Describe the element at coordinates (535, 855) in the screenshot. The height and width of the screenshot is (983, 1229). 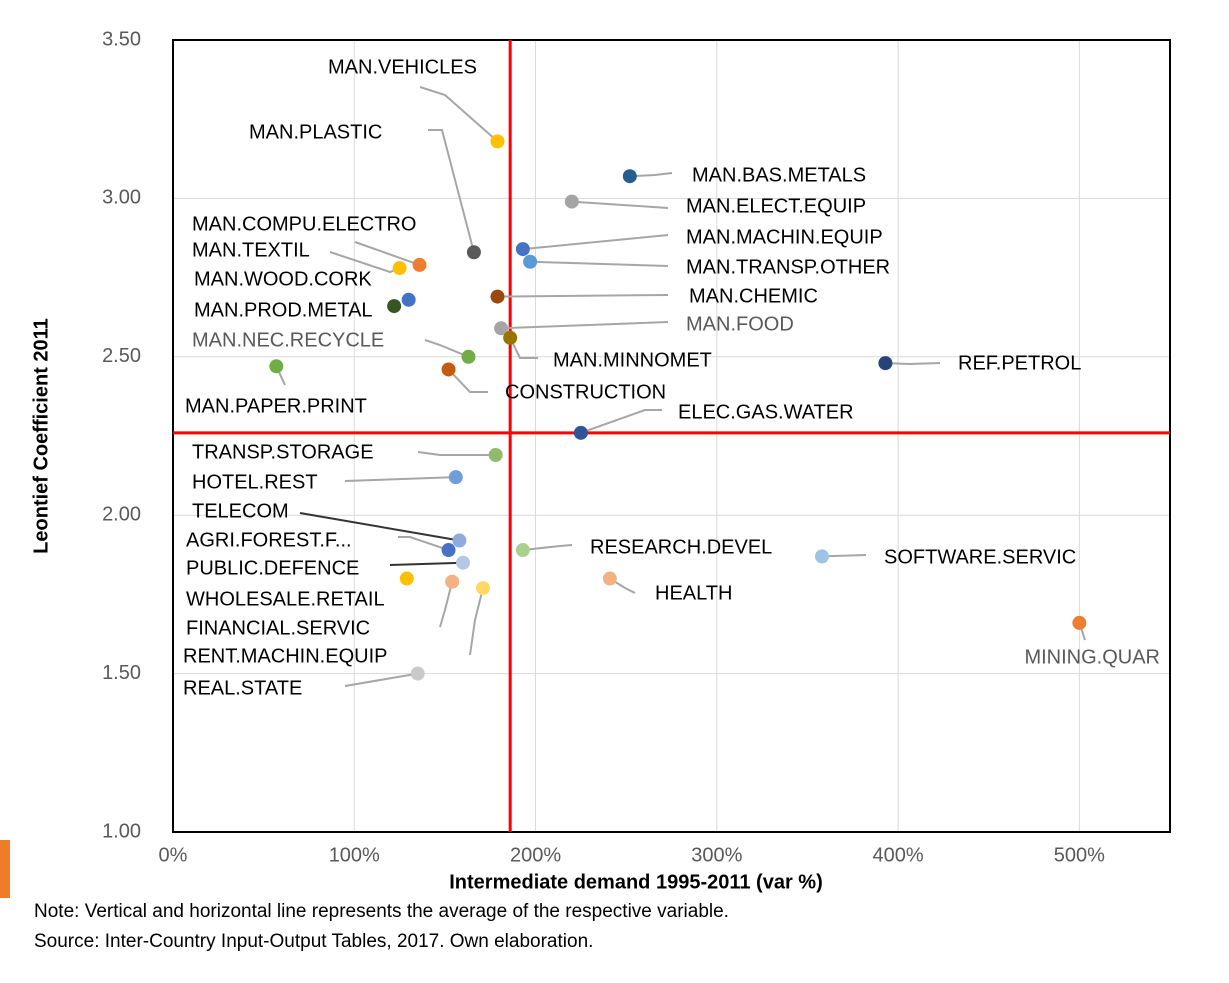
I see `x-tick-label: 200%` at that location.